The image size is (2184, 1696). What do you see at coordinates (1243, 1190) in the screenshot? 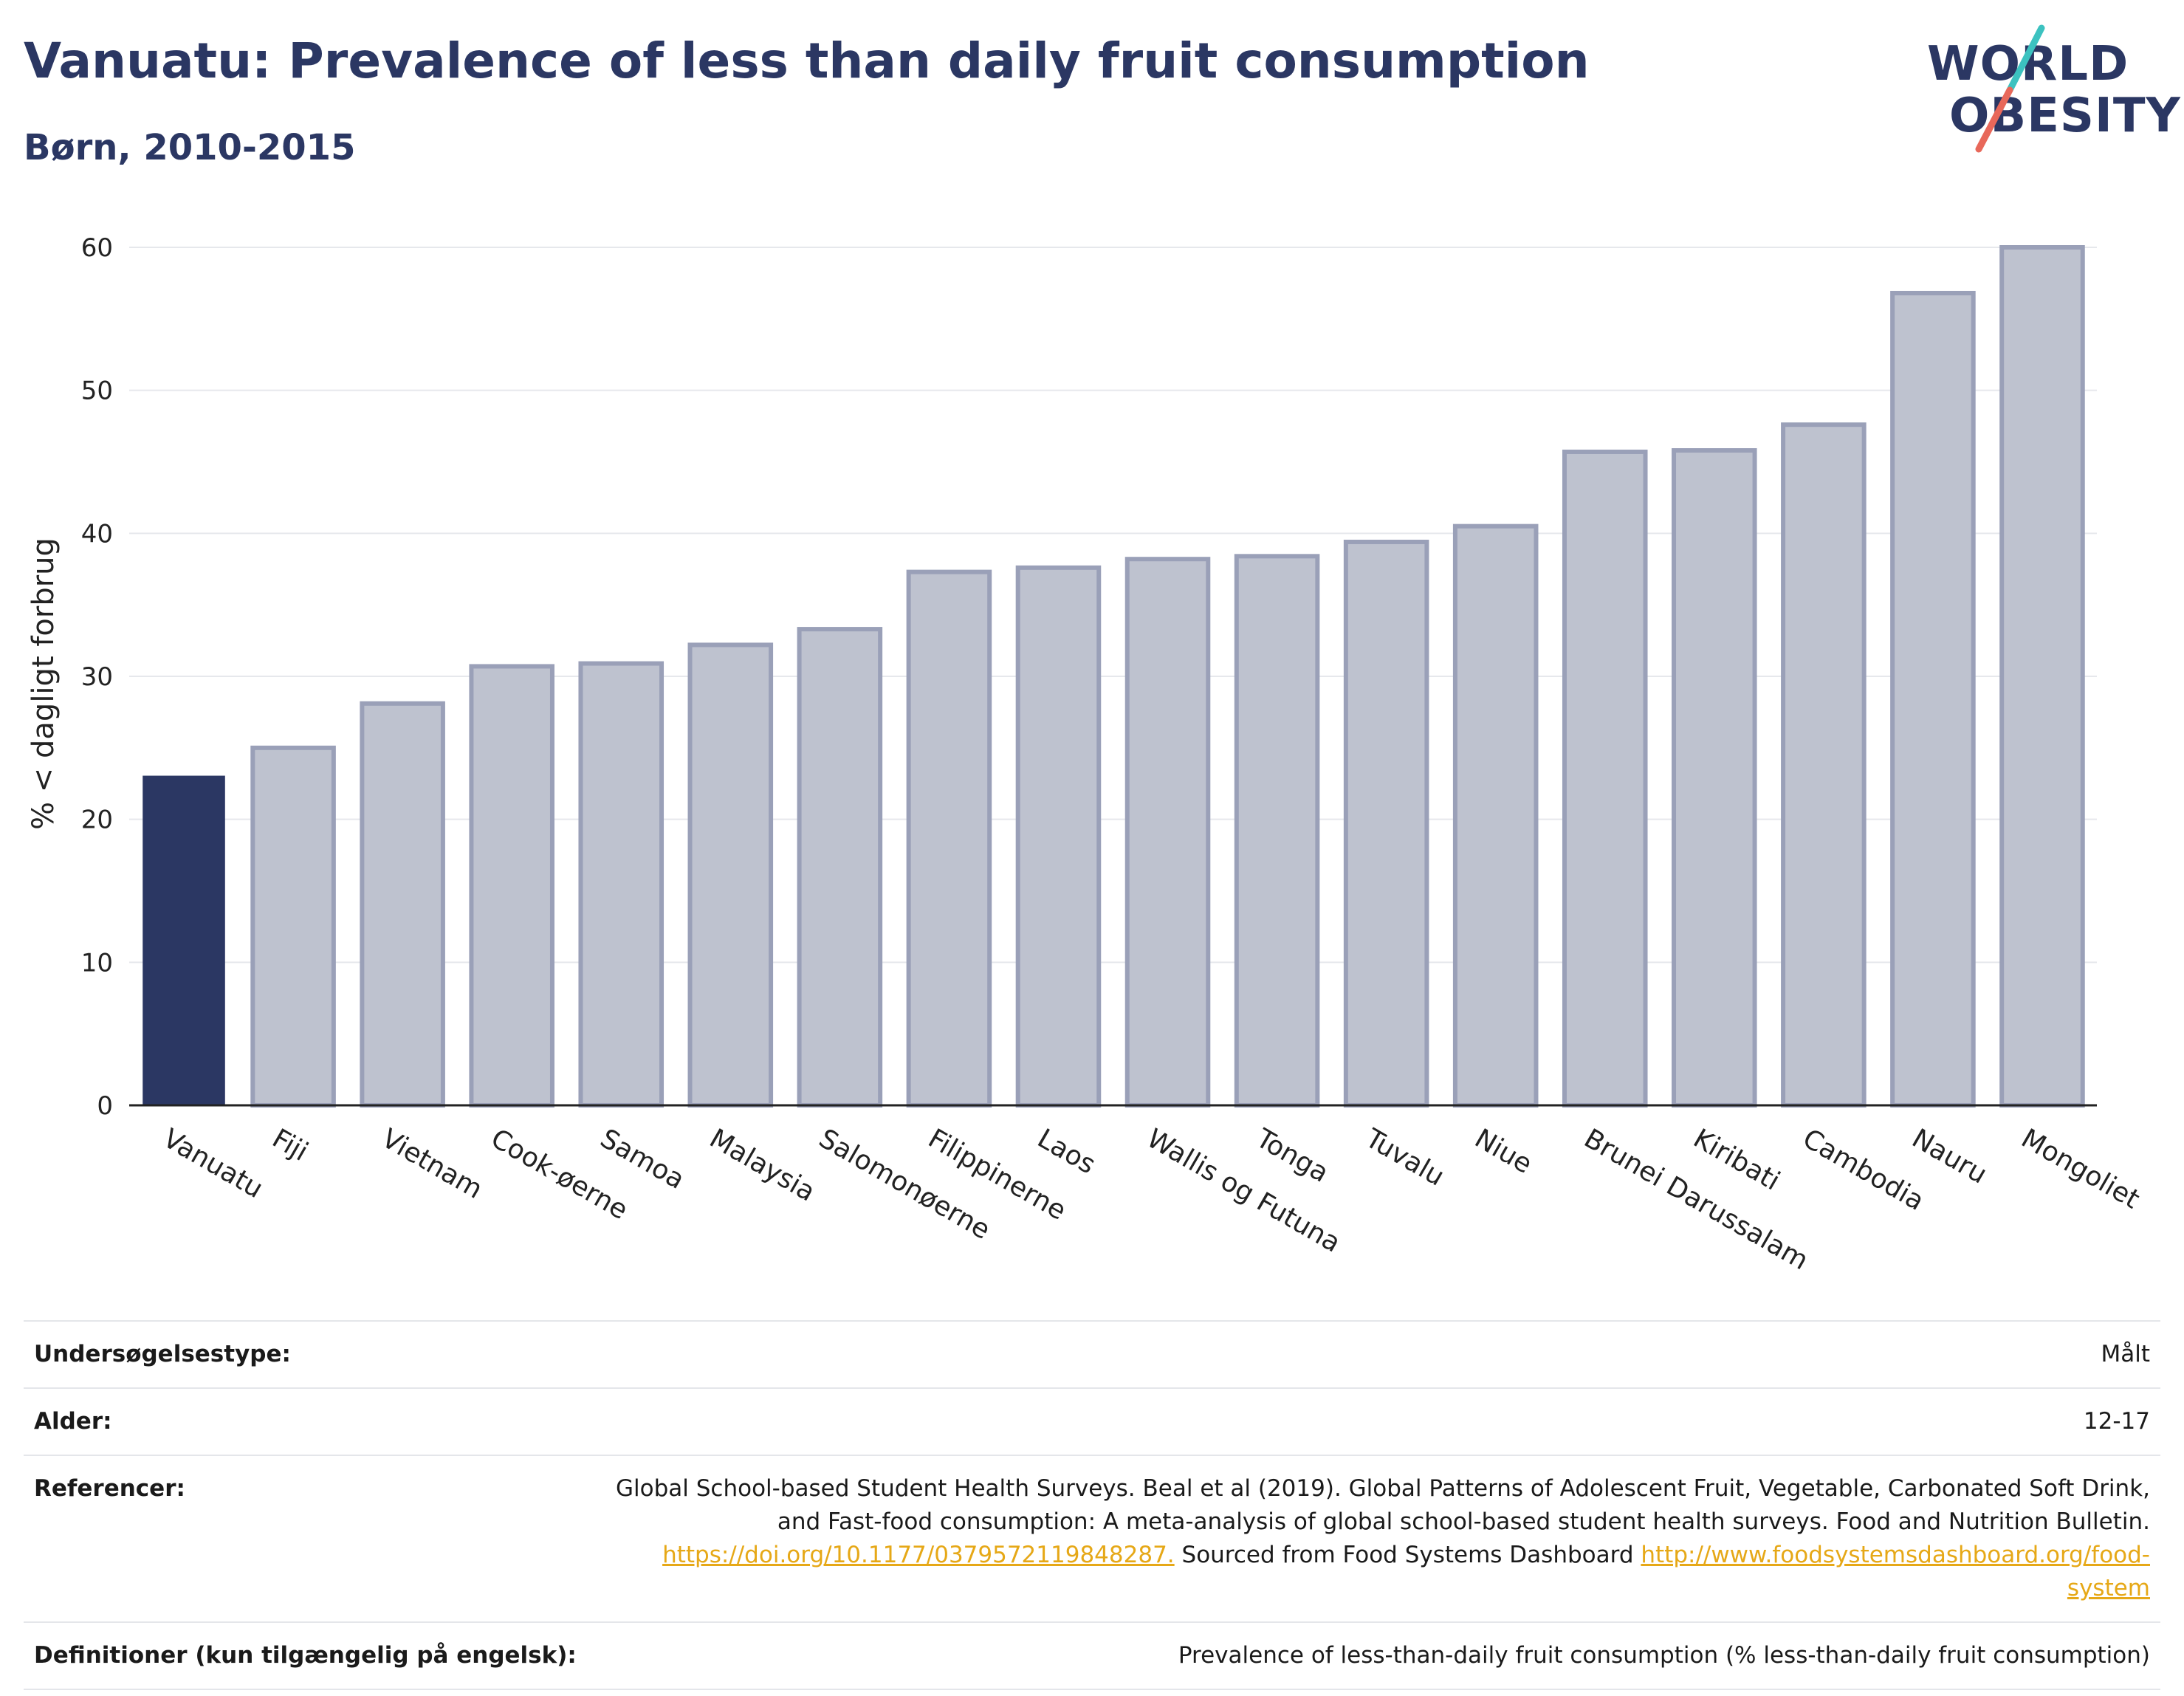
I see `x-tick-label: Wallis og Futuna` at bounding box center [1243, 1190].